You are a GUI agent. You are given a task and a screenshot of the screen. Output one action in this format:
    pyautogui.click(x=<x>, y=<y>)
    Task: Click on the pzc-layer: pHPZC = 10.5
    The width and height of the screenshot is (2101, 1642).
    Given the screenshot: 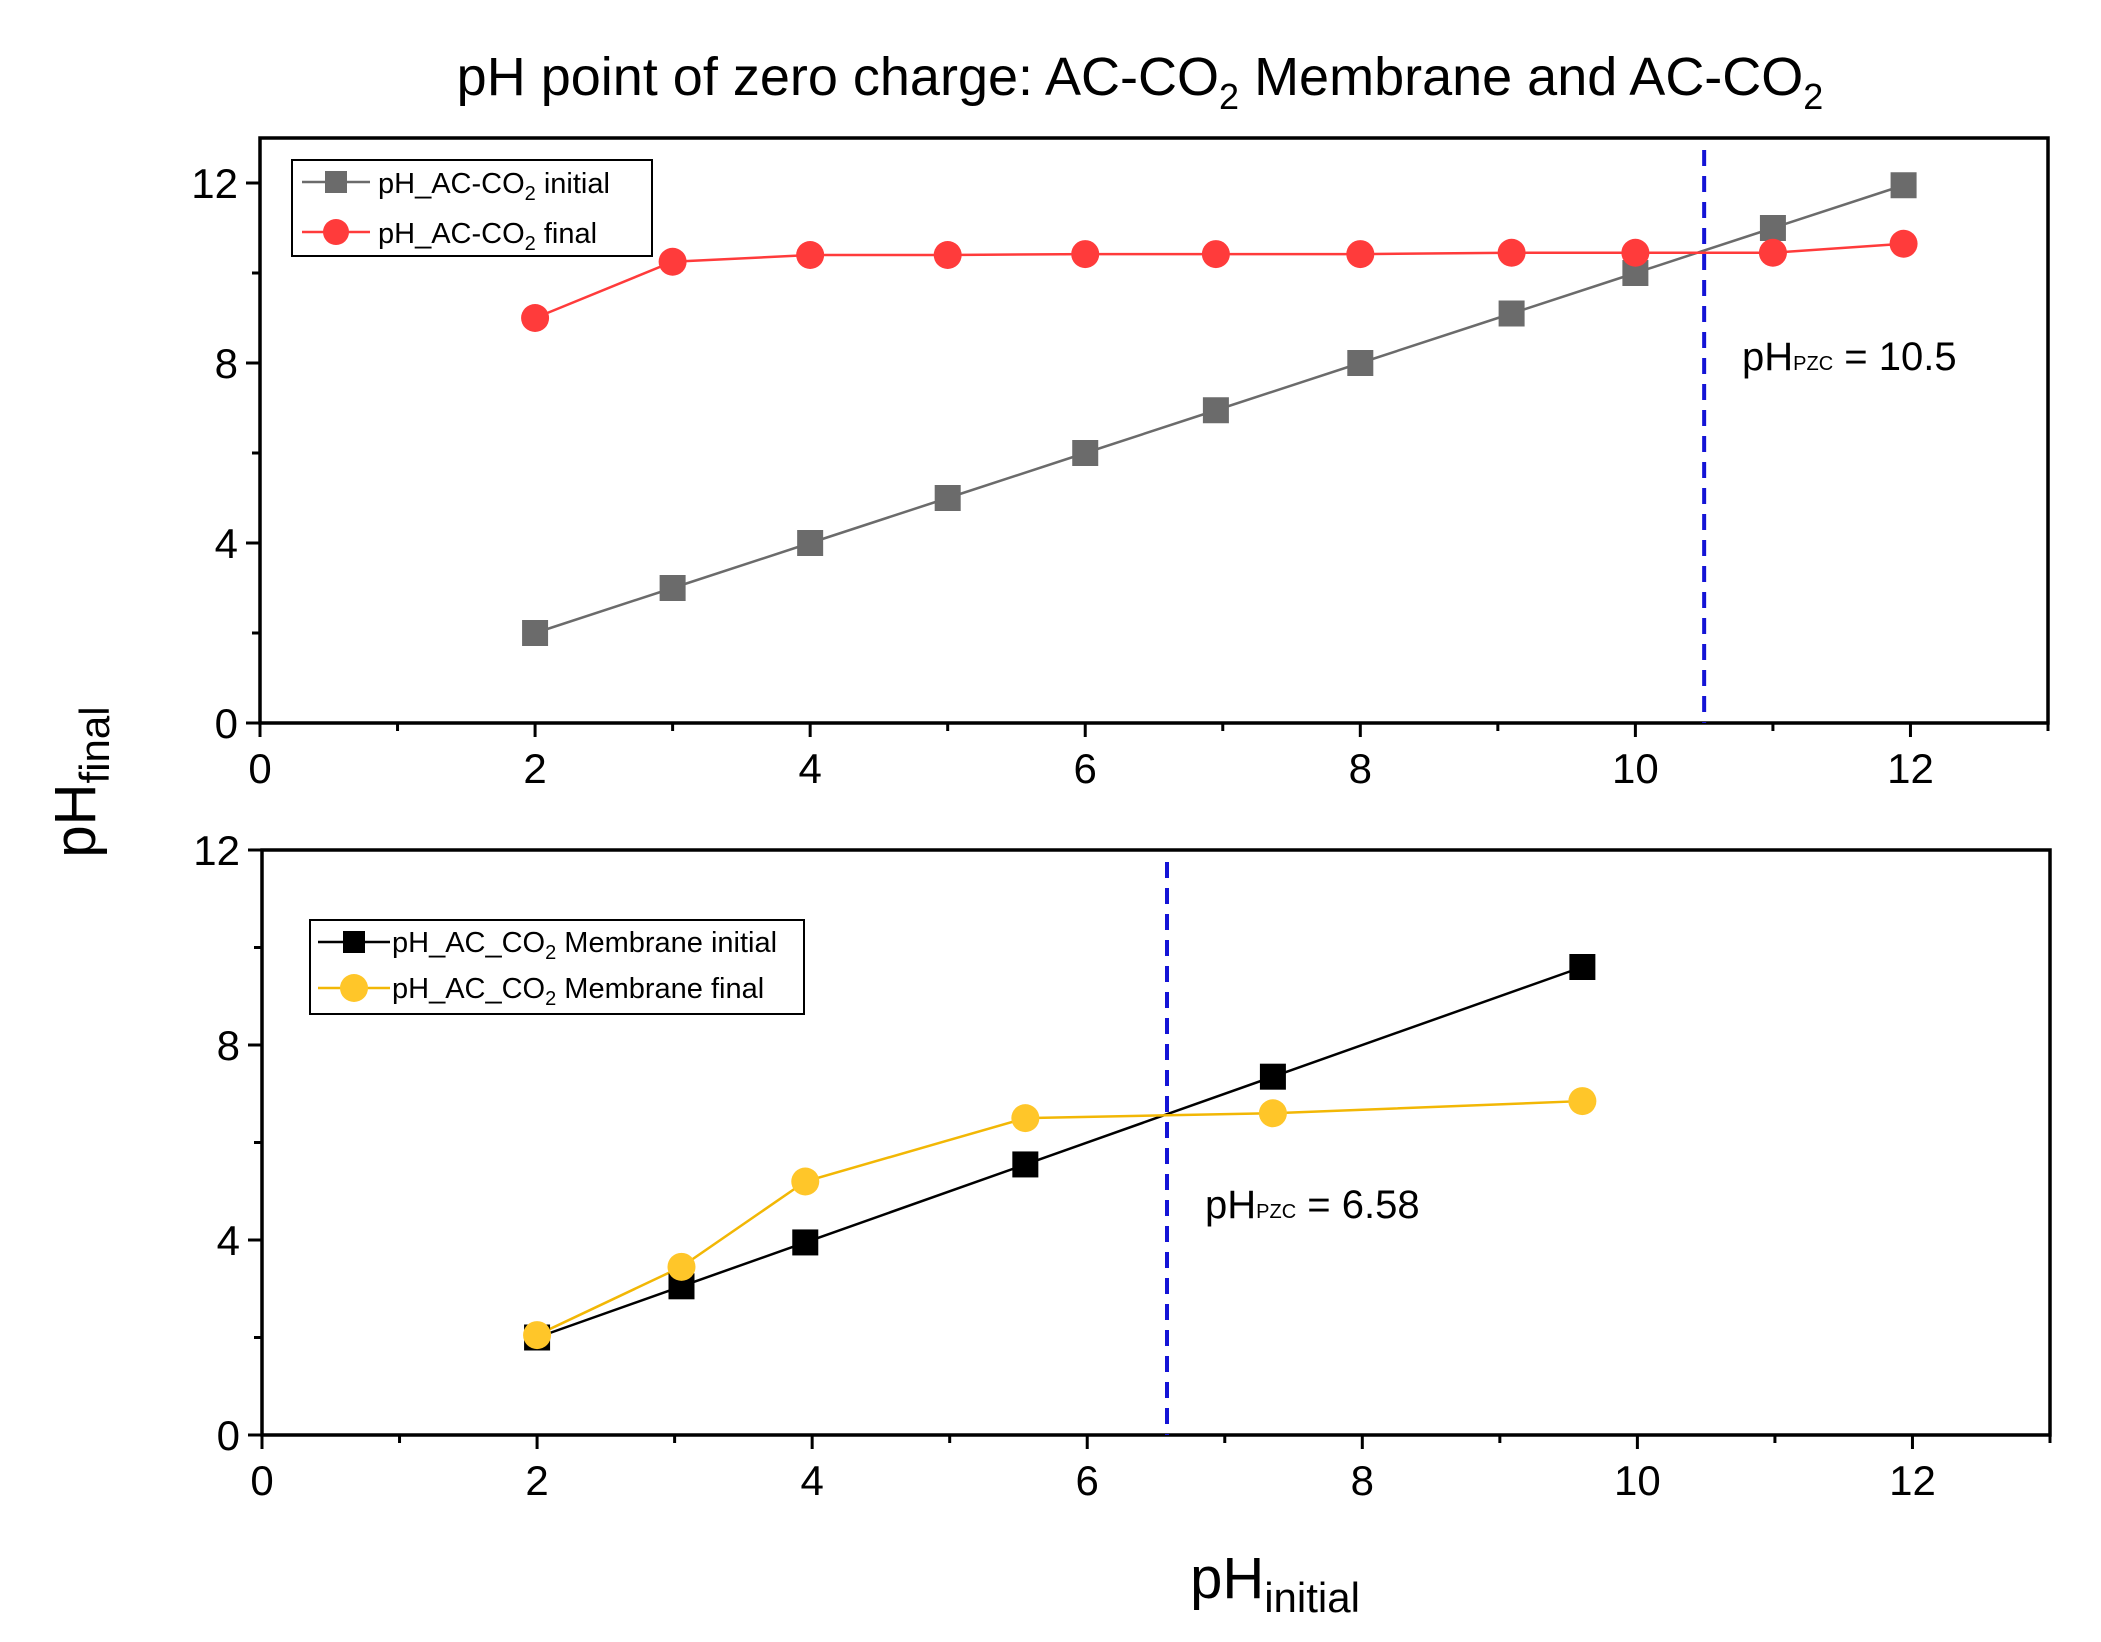 What is the action you would take?
    pyautogui.click(x=1829, y=436)
    